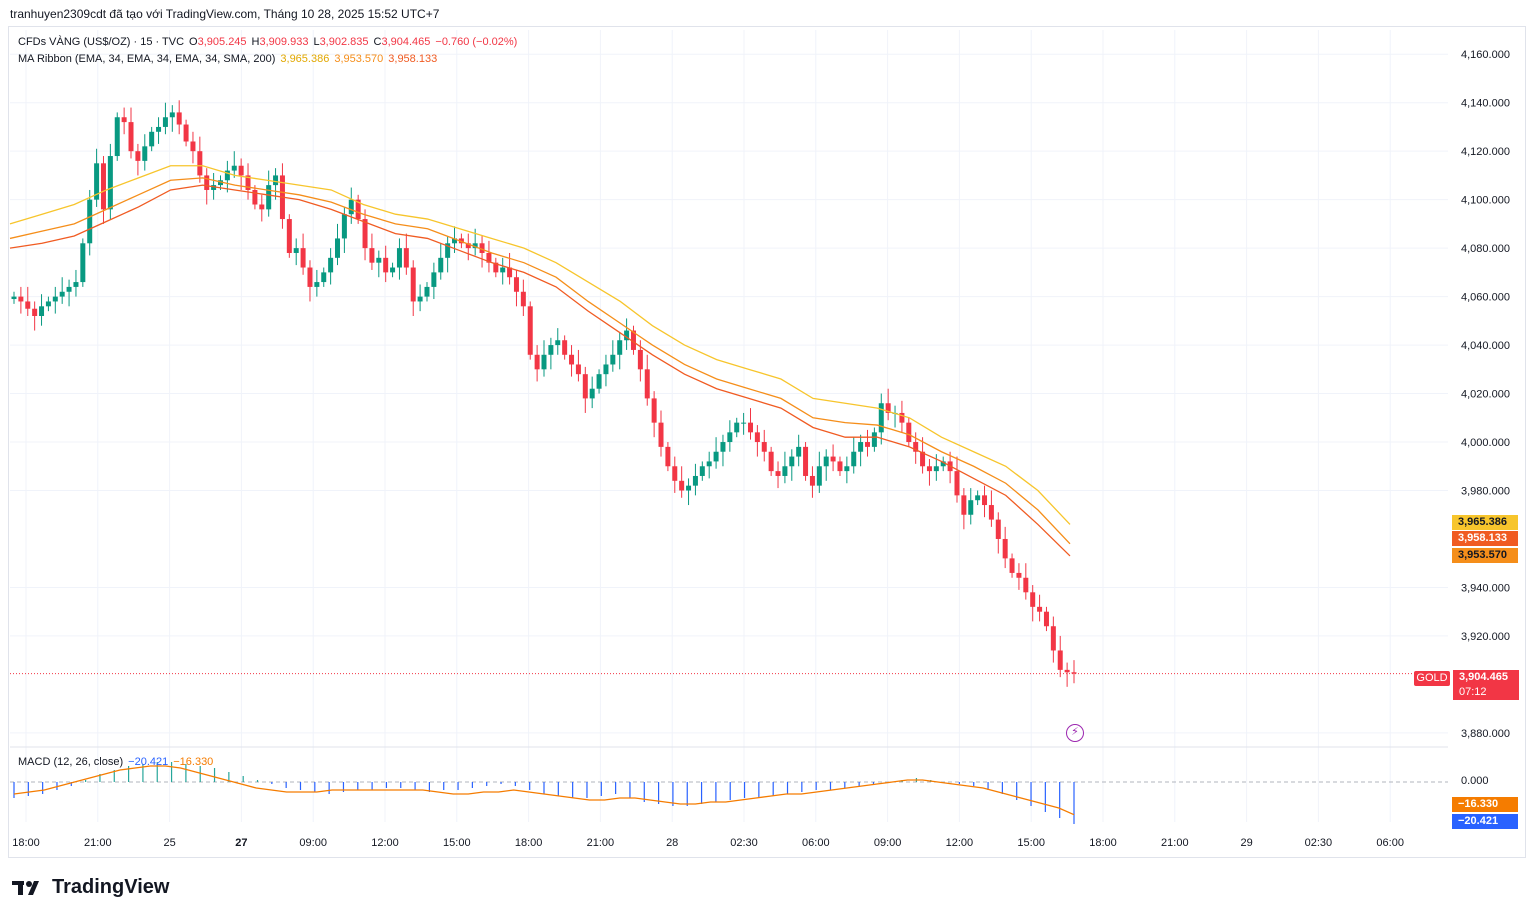 This screenshot has height=917, width=1534. What do you see at coordinates (544, 790) in the screenshot?
I see `macd-signal-line` at bounding box center [544, 790].